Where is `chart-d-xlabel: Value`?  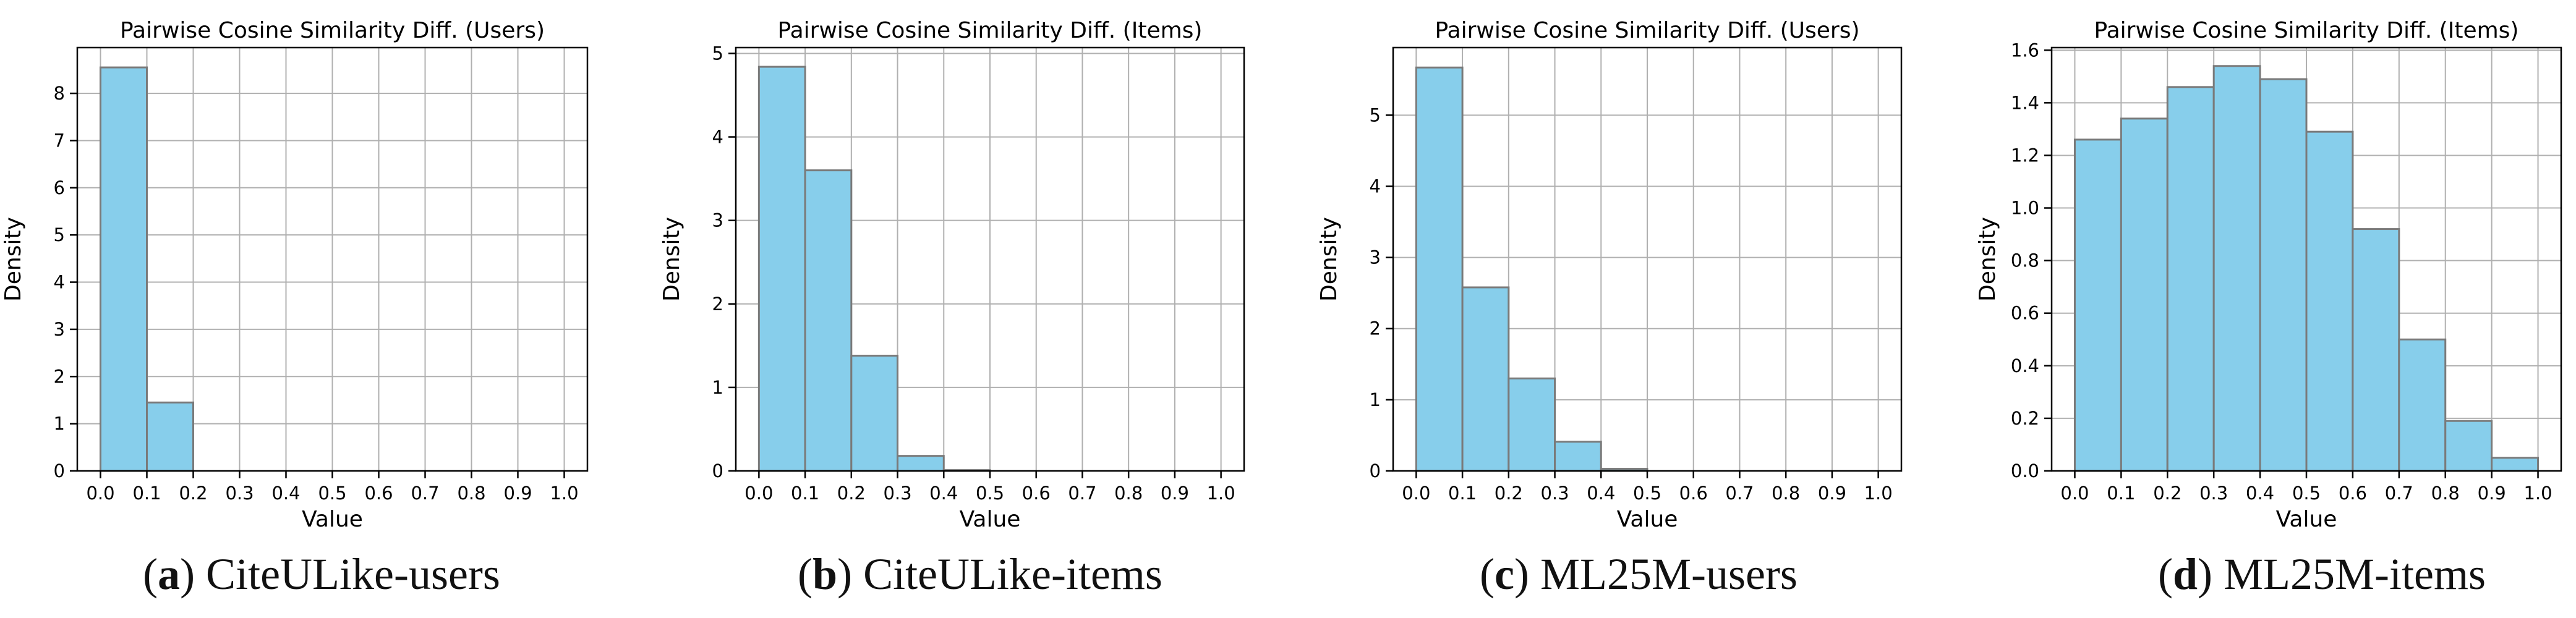
chart-d-xlabel: Value is located at coordinates (2306, 519).